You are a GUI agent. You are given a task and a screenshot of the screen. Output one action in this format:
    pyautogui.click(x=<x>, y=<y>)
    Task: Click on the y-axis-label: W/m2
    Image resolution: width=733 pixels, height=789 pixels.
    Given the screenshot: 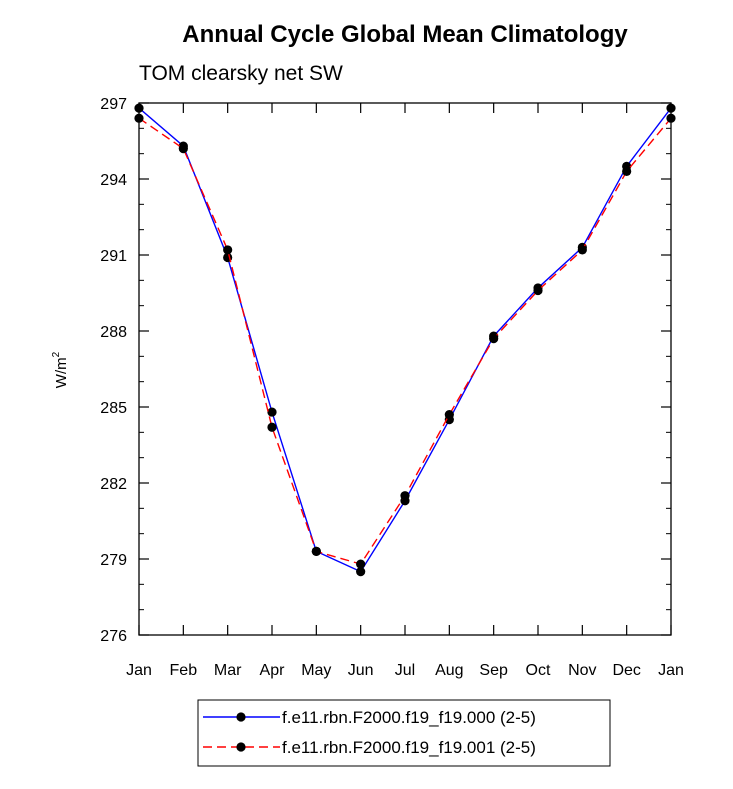 What is the action you would take?
    pyautogui.click(x=60, y=369)
    